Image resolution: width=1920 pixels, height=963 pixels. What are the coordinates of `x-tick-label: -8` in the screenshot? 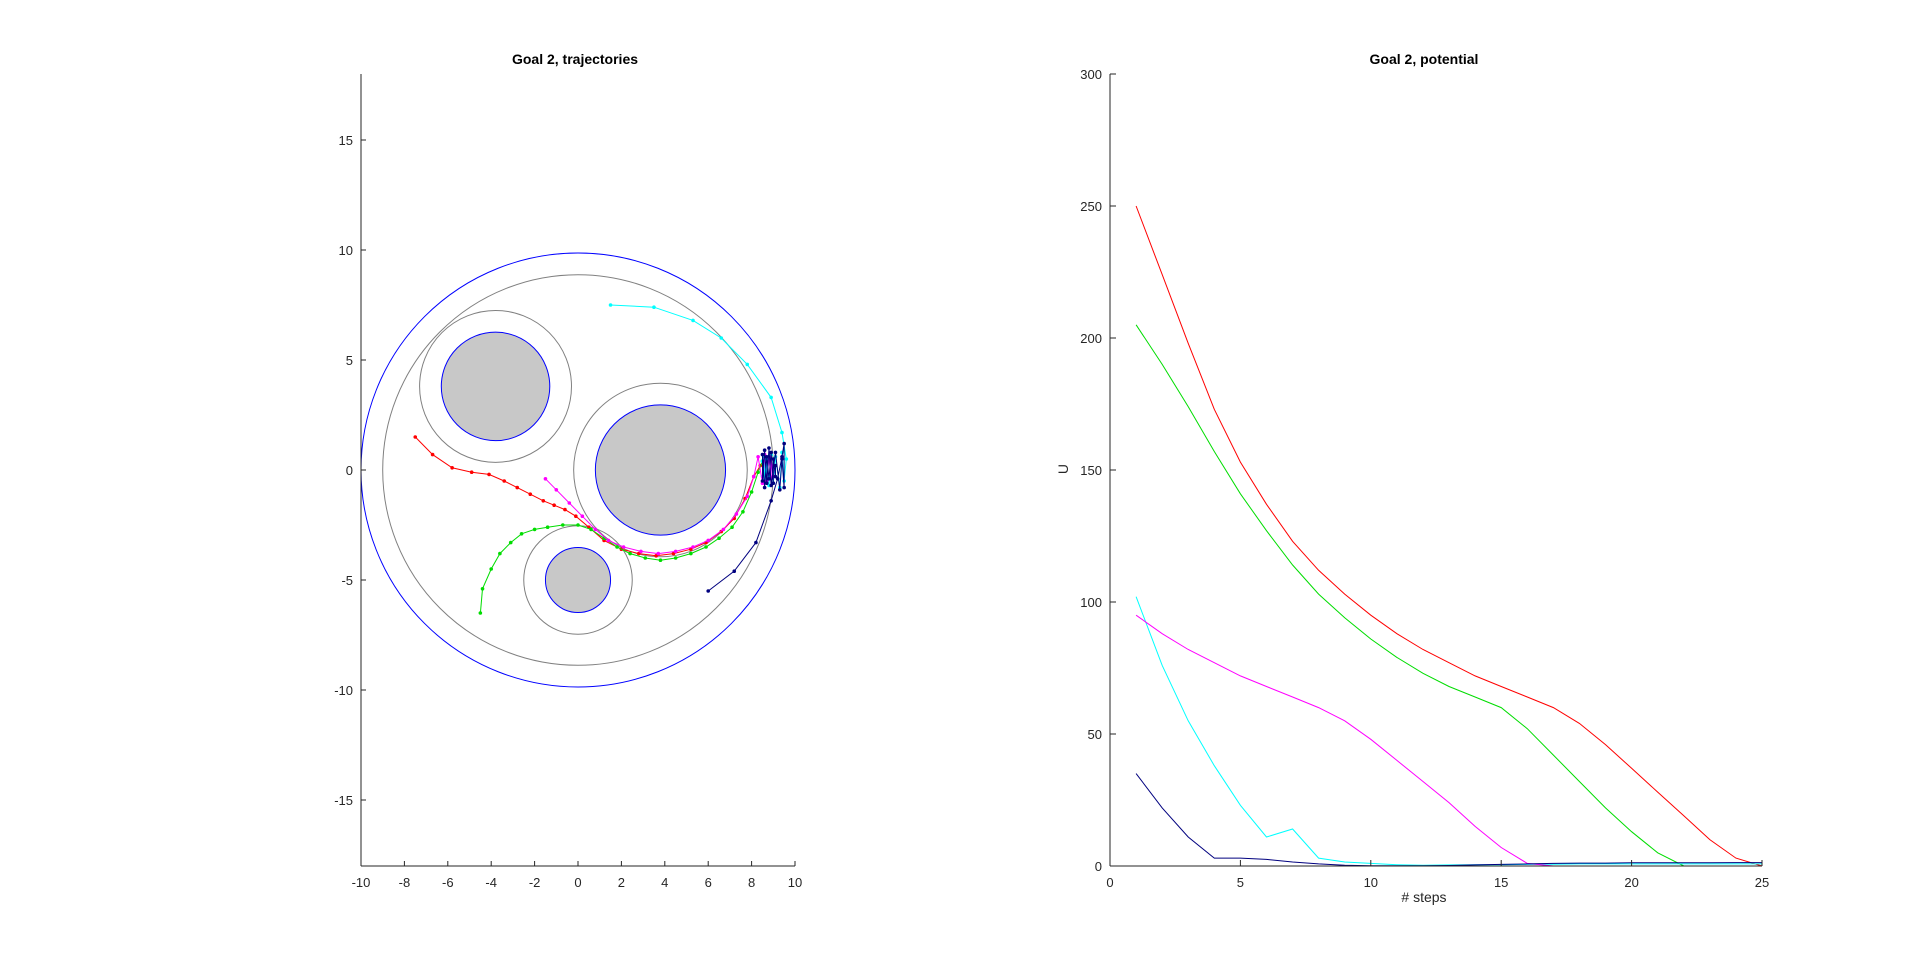 It's located at (405, 882).